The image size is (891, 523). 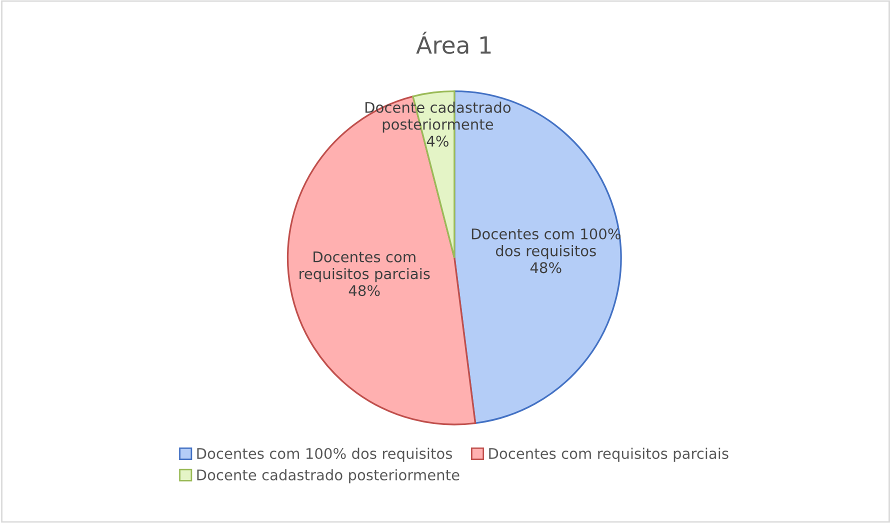 I want to click on slice-label: Docentes com requisitos parciais, so click(x=365, y=267).